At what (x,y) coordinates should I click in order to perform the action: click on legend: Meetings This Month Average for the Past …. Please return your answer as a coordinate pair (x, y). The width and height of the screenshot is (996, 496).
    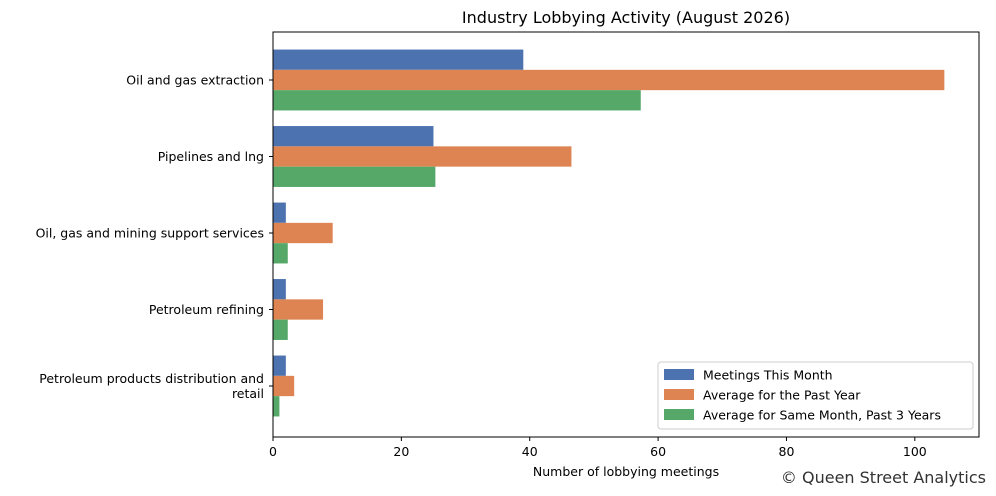
    Looking at the image, I should click on (815, 395).